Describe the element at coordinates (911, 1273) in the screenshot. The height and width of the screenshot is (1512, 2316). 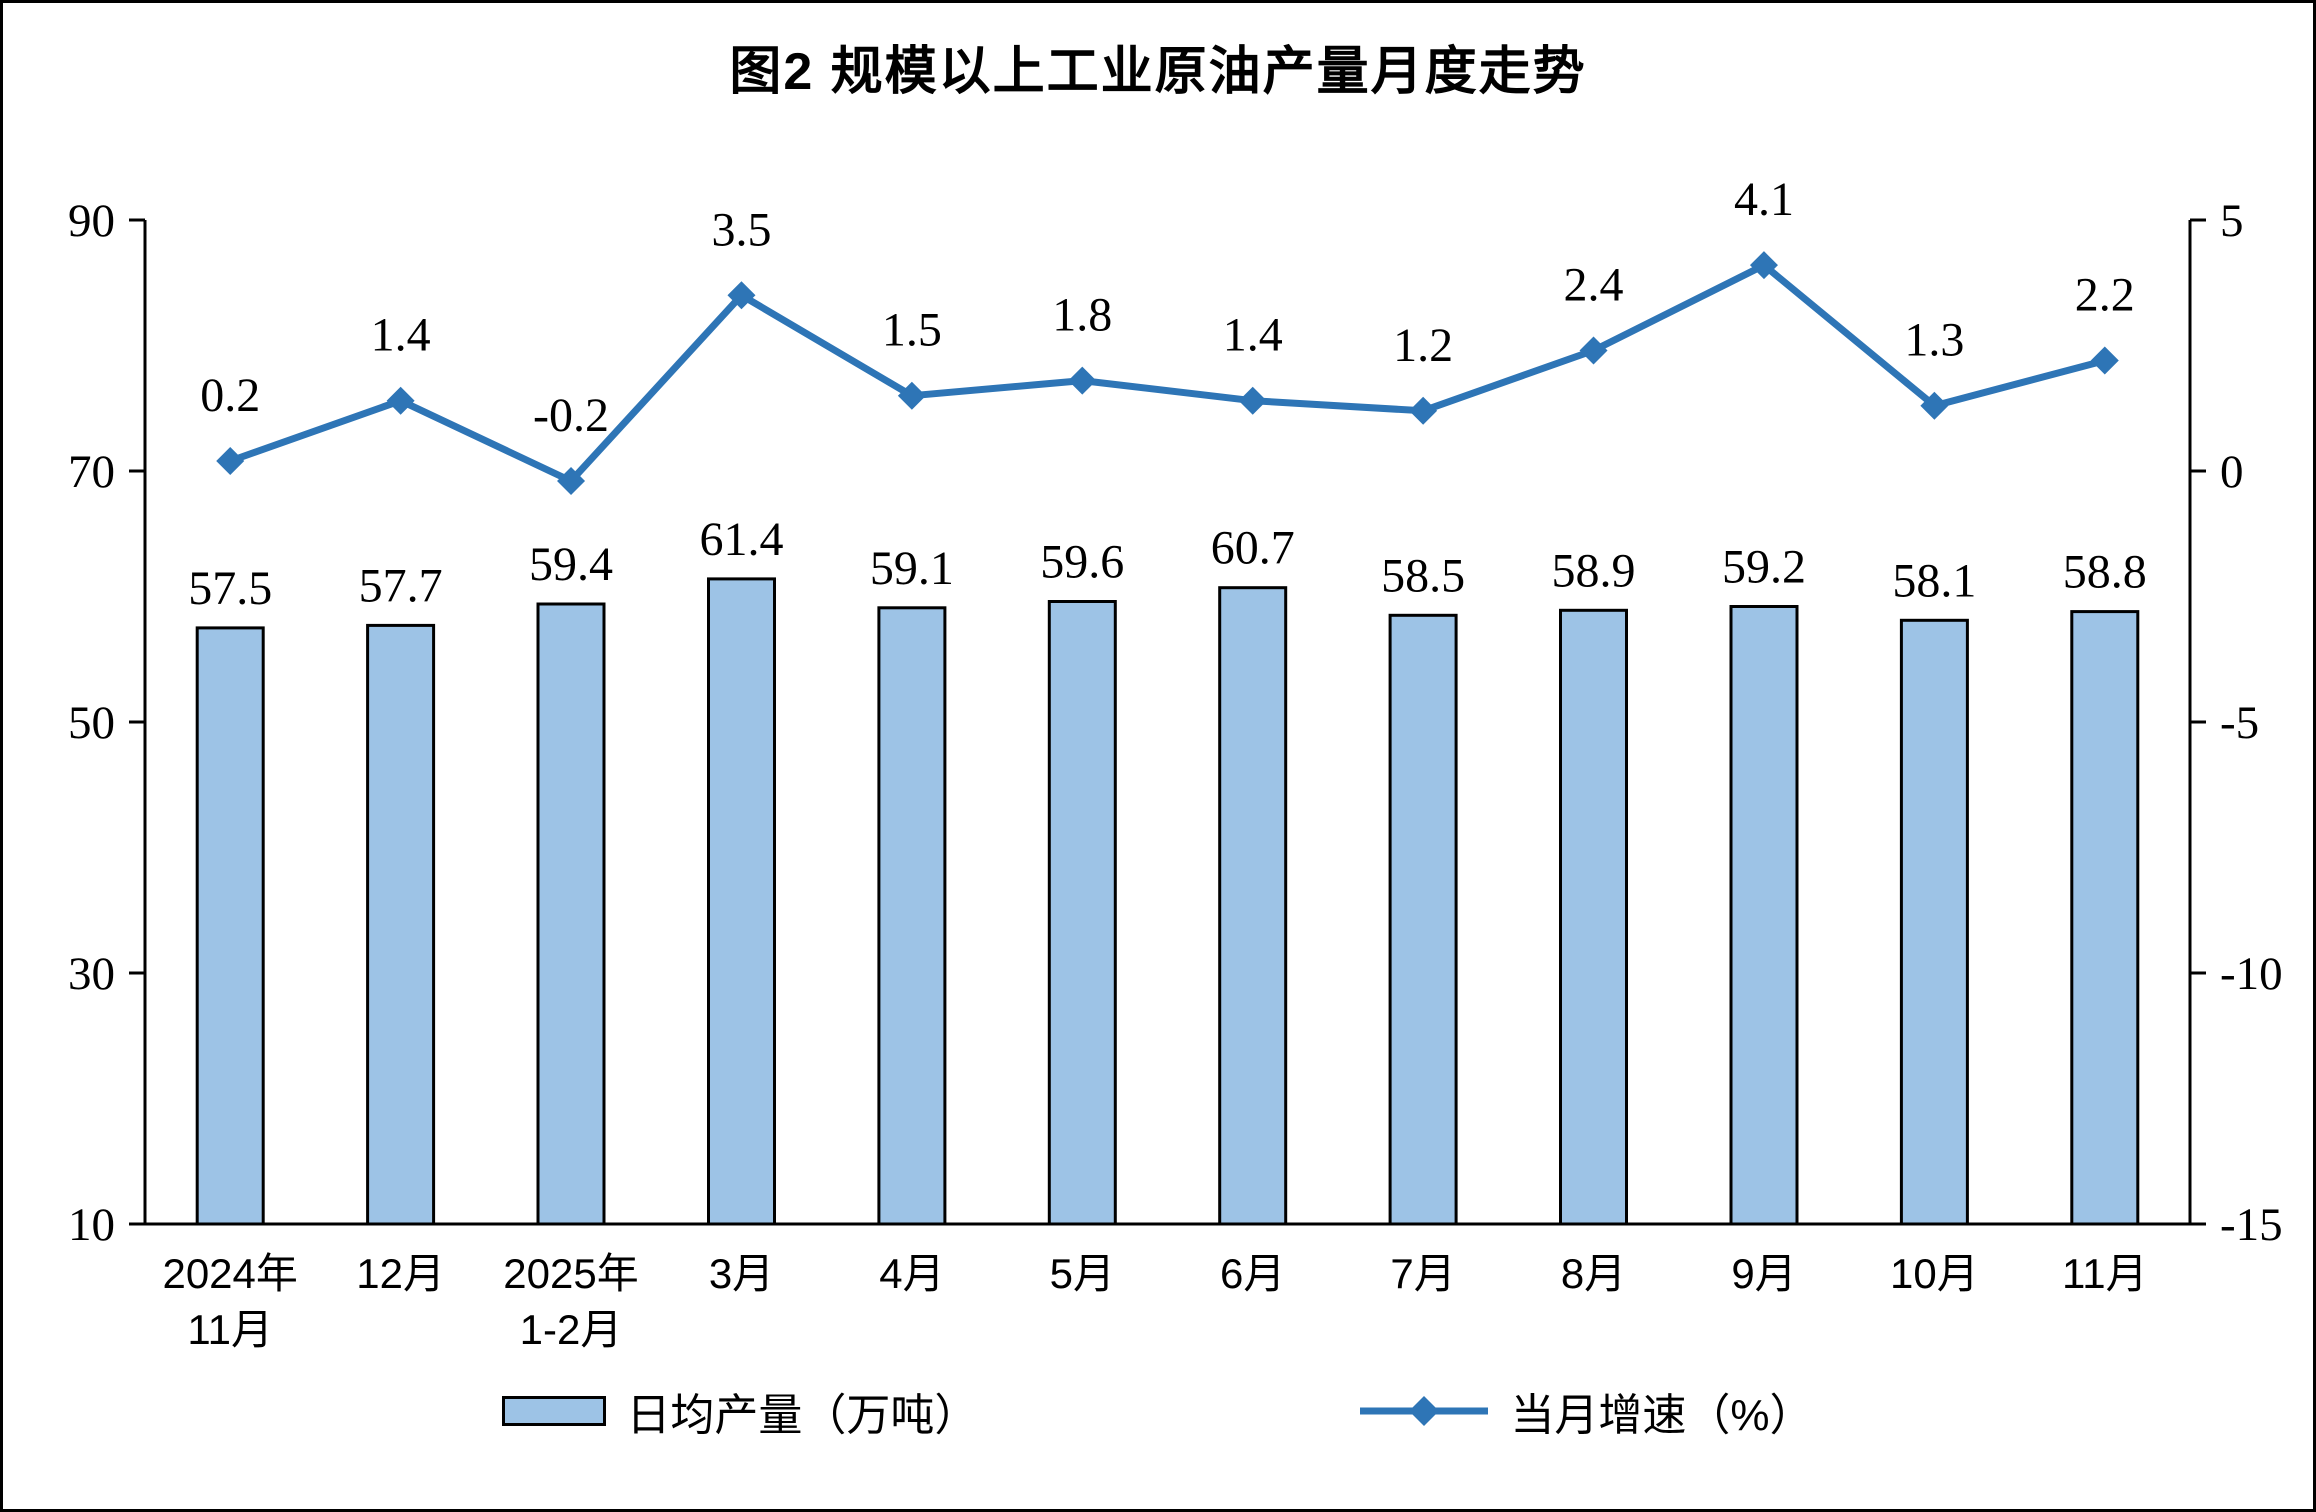
I see `category-label: 4月` at that location.